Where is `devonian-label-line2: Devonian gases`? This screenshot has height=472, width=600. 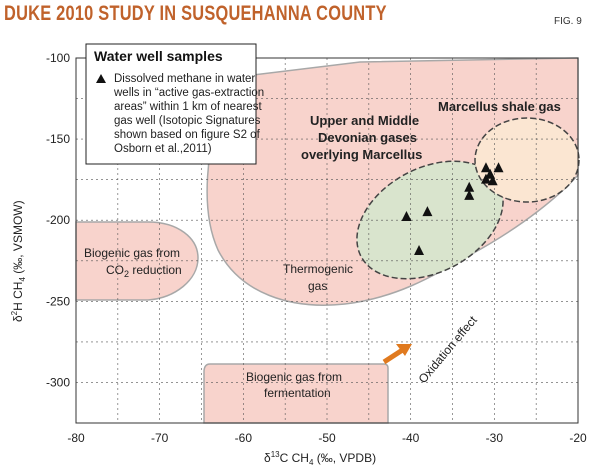
devonian-label-line2: Devonian gases is located at coordinates (367, 137).